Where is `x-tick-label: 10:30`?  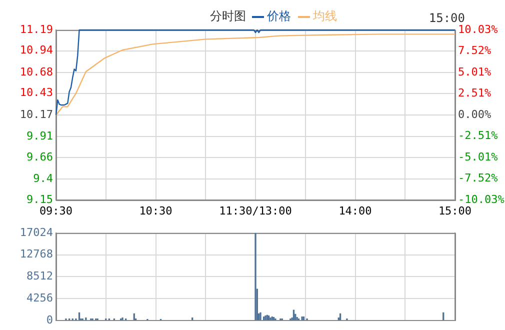 x-tick-label: 10:30 is located at coordinates (155, 211).